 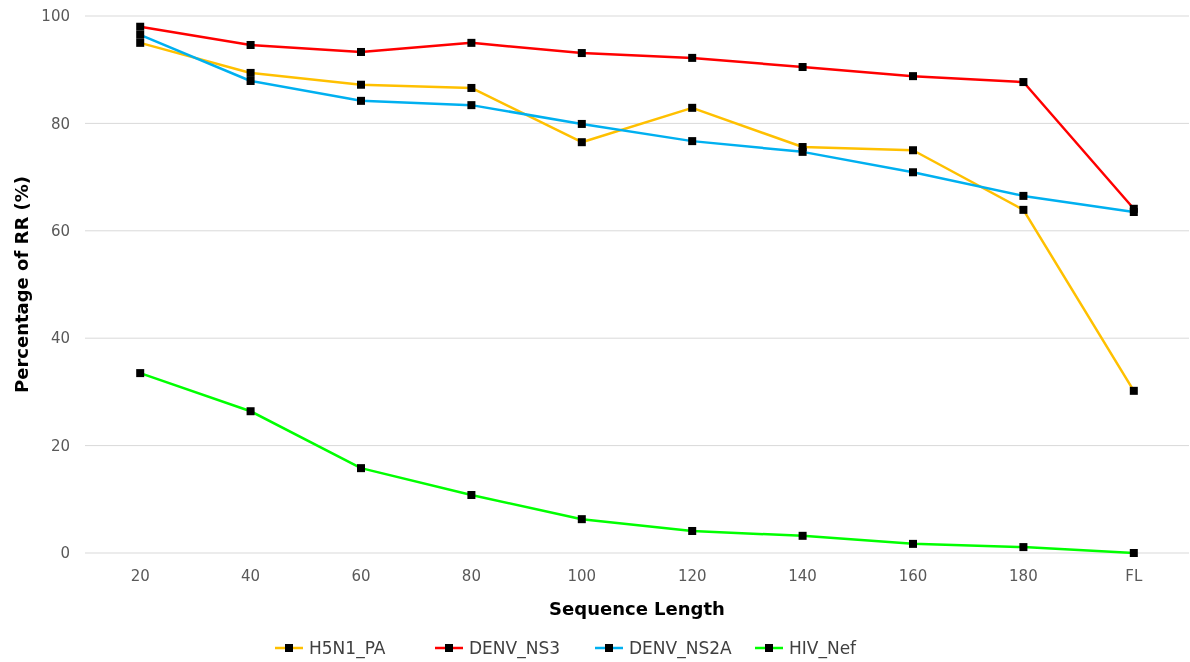 What do you see at coordinates (21, 284) in the screenshot?
I see `y-axis-title: Percentage of RR (%)` at bounding box center [21, 284].